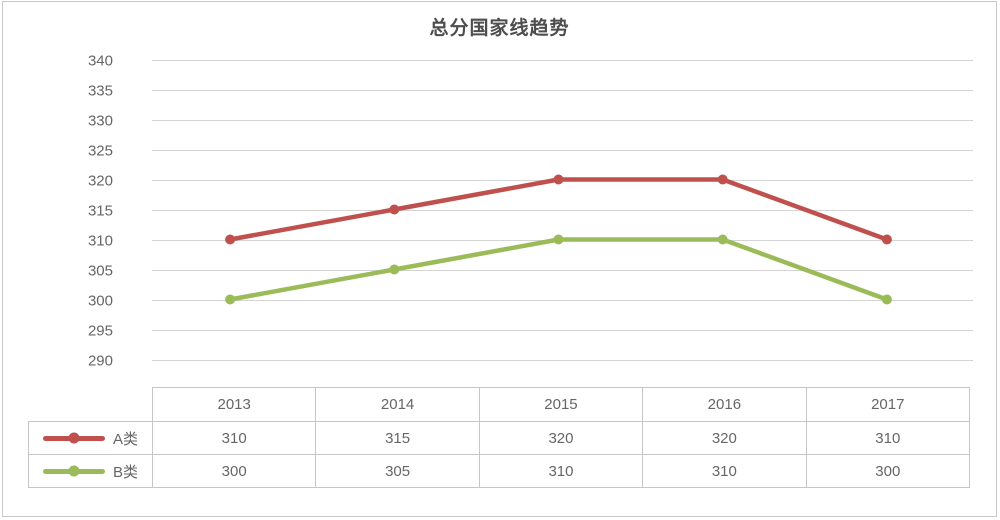 Image resolution: width=1000 pixels, height=520 pixels. Describe the element at coordinates (888, 404) in the screenshot. I see `year-header-cell: 2017` at that location.